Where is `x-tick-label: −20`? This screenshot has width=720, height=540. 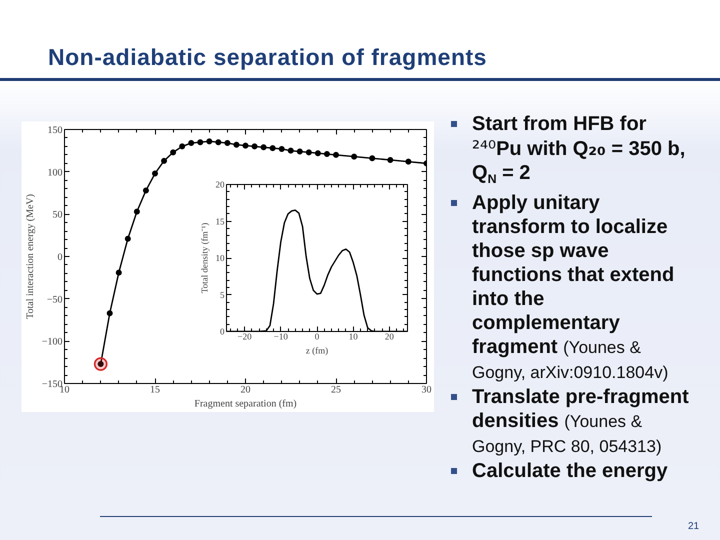 x-tick-label: −20 is located at coordinates (245, 337).